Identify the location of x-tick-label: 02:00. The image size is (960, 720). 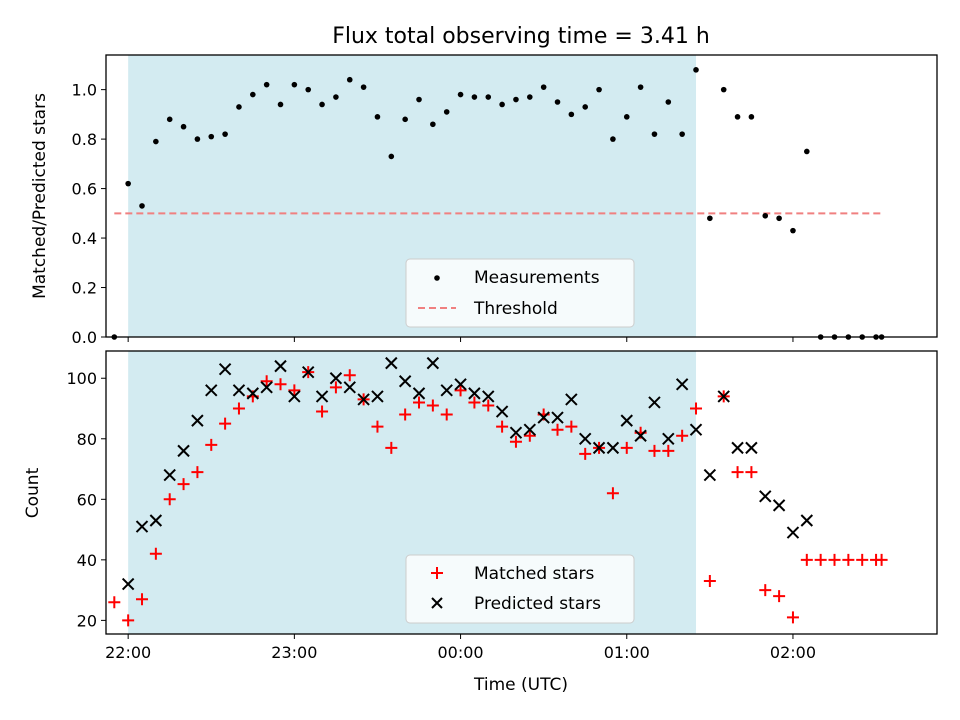
(793, 652).